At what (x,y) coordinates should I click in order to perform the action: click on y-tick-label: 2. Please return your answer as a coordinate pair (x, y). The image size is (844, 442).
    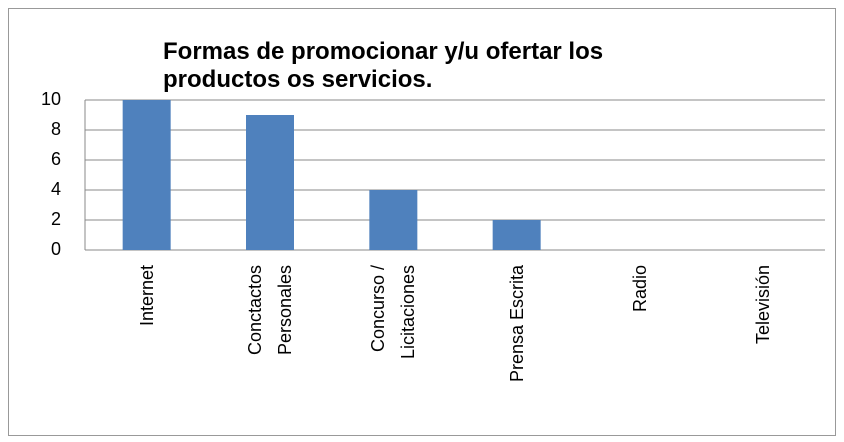
    Looking at the image, I should click on (56, 219).